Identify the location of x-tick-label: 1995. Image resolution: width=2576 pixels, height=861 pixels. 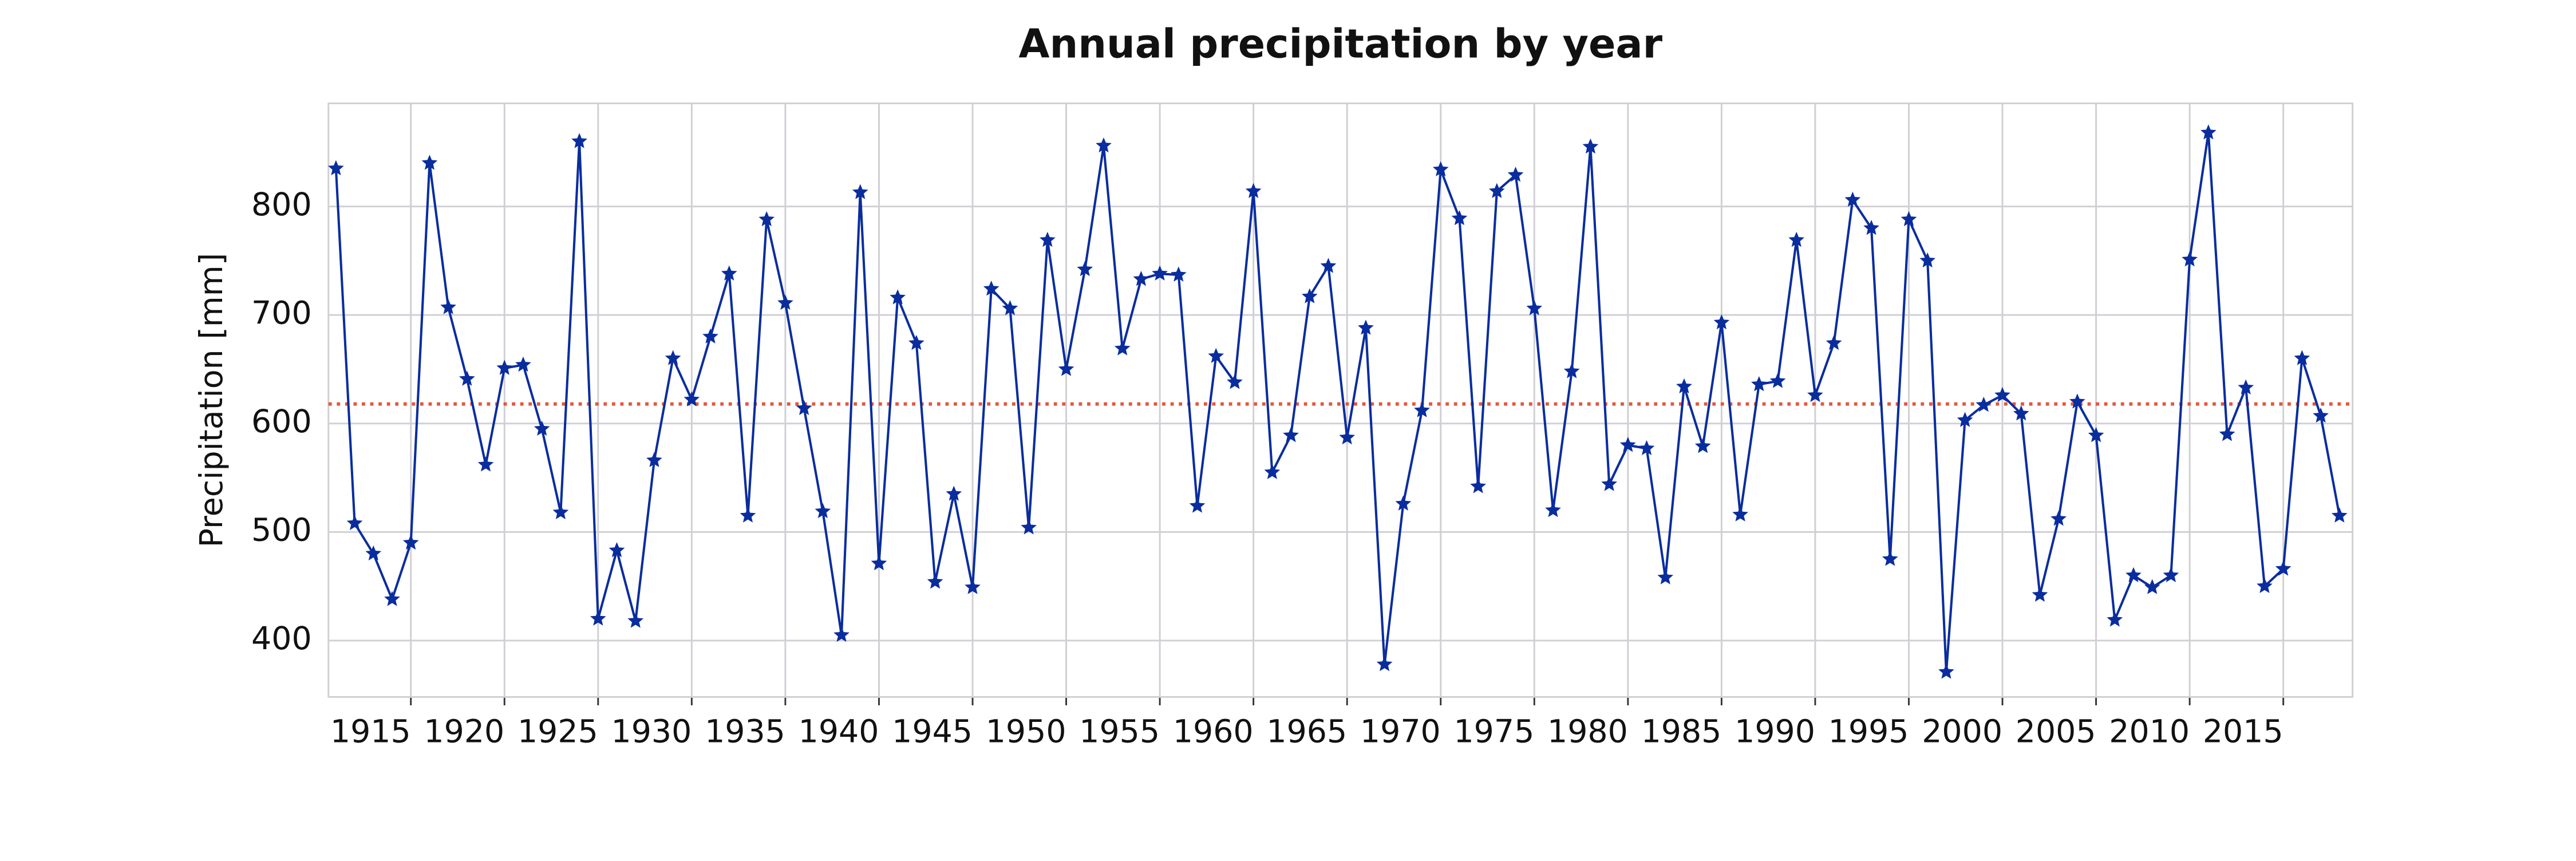
(1868, 732).